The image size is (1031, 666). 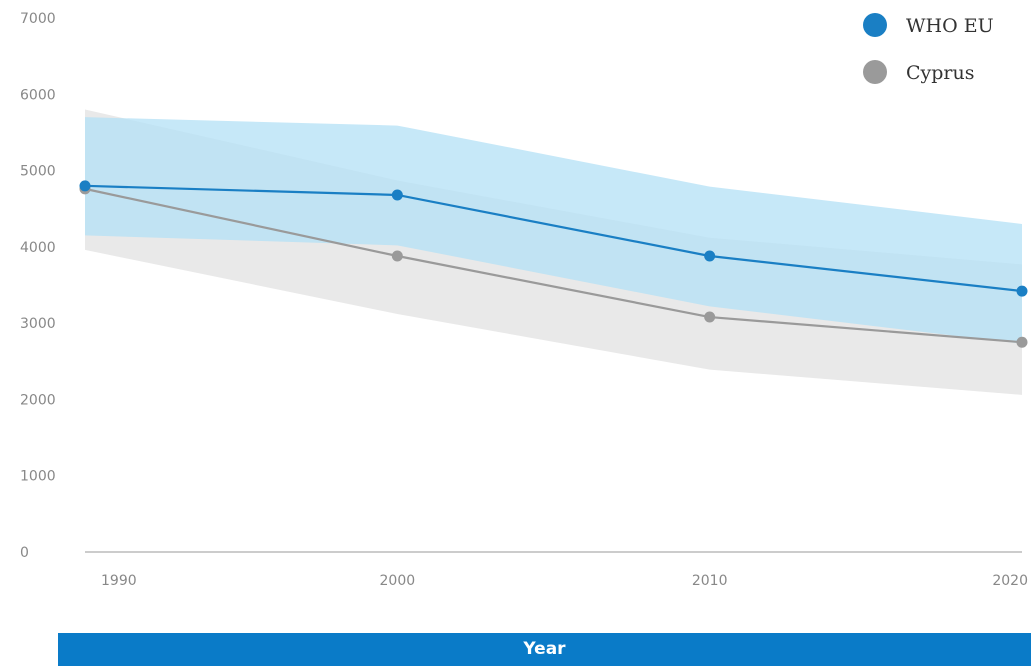 I want to click on legend: WHO EU Cyprus, so click(x=928, y=48).